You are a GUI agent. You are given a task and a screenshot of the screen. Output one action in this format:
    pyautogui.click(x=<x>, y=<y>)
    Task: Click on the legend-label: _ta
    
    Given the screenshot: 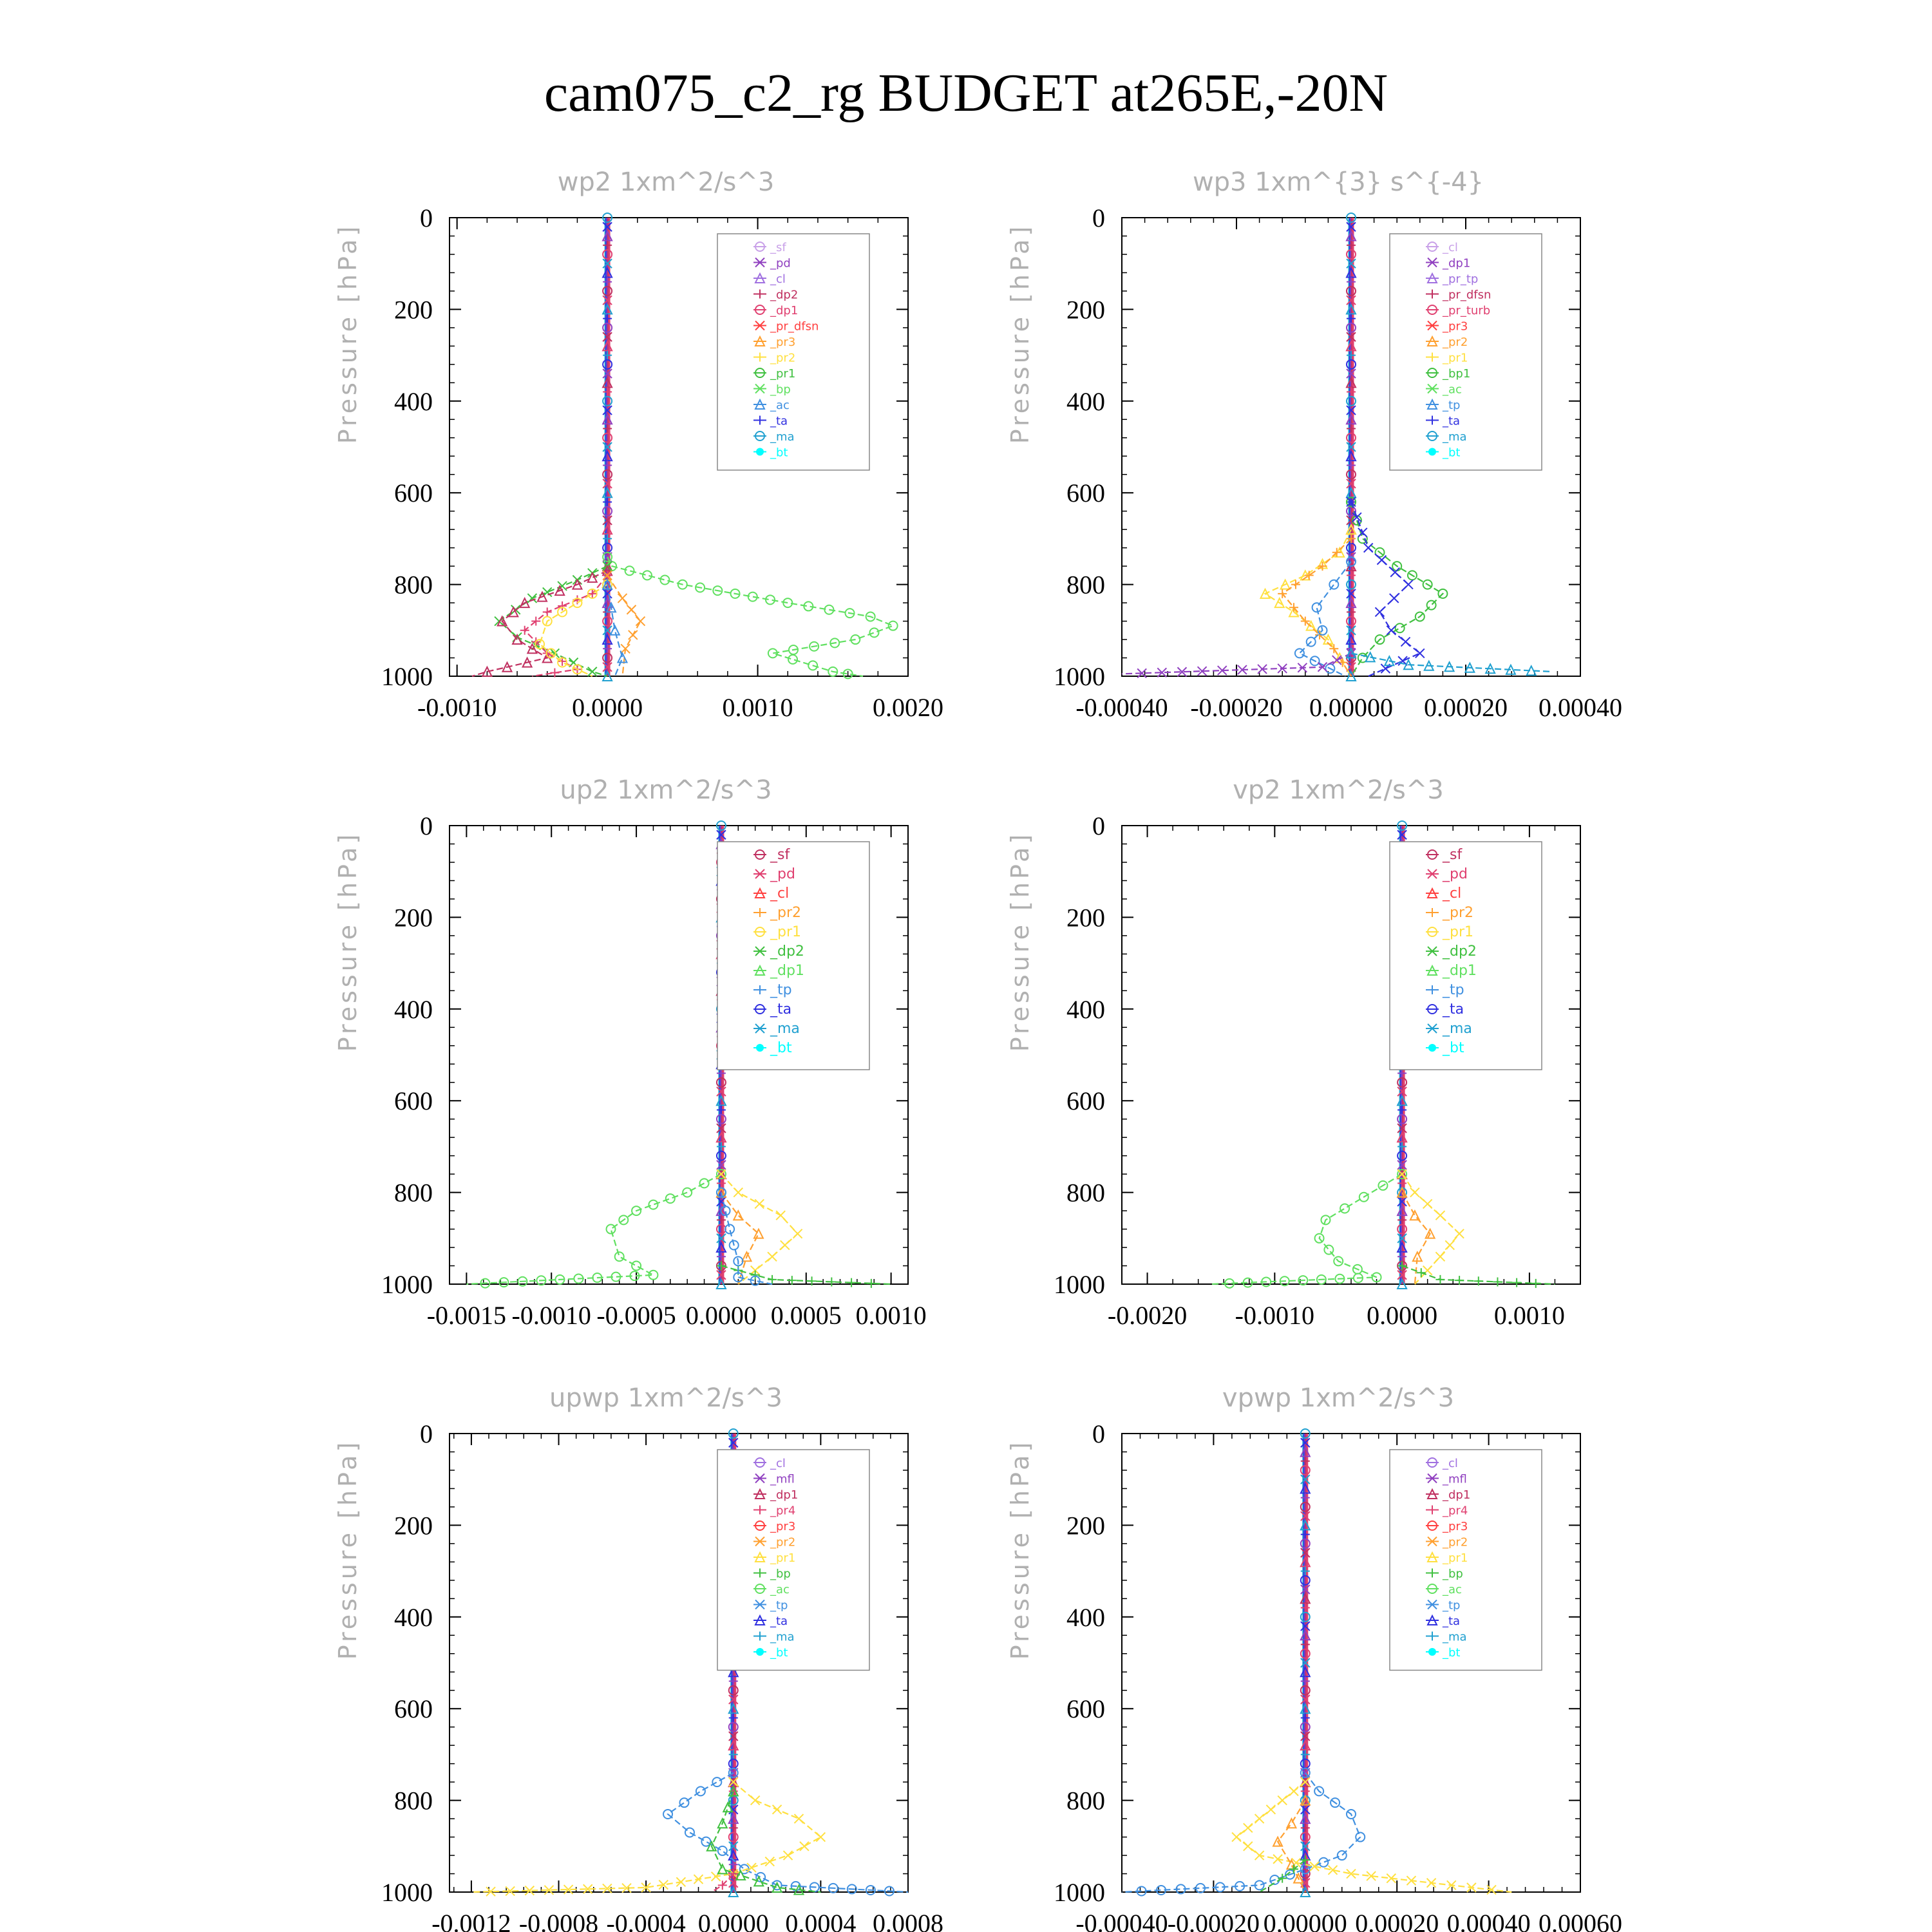 What is the action you would take?
    pyautogui.click(x=779, y=1622)
    